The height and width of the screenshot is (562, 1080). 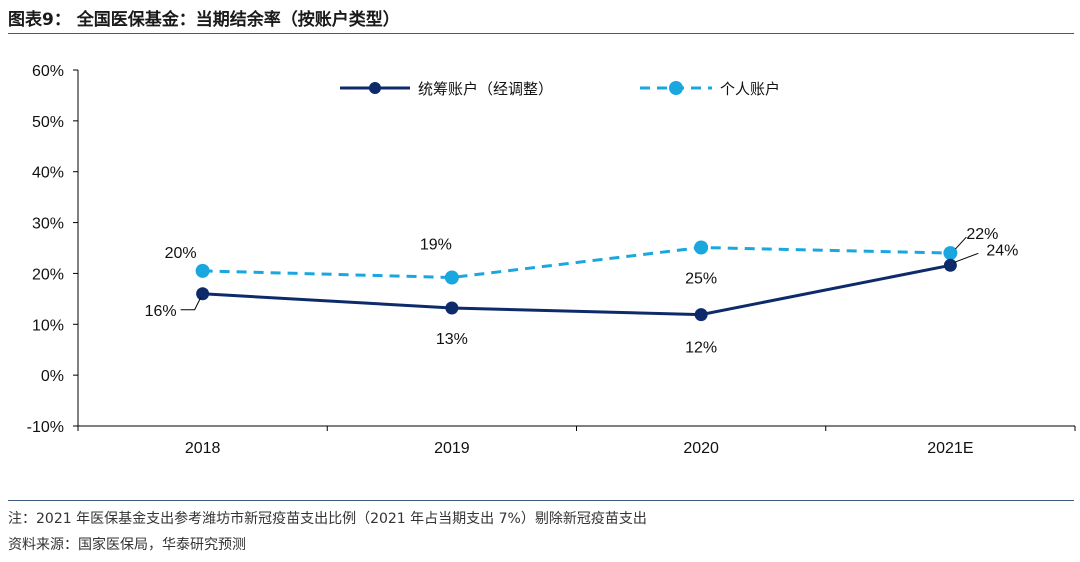 I want to click on x-tick-label: 2018, so click(x=203, y=448).